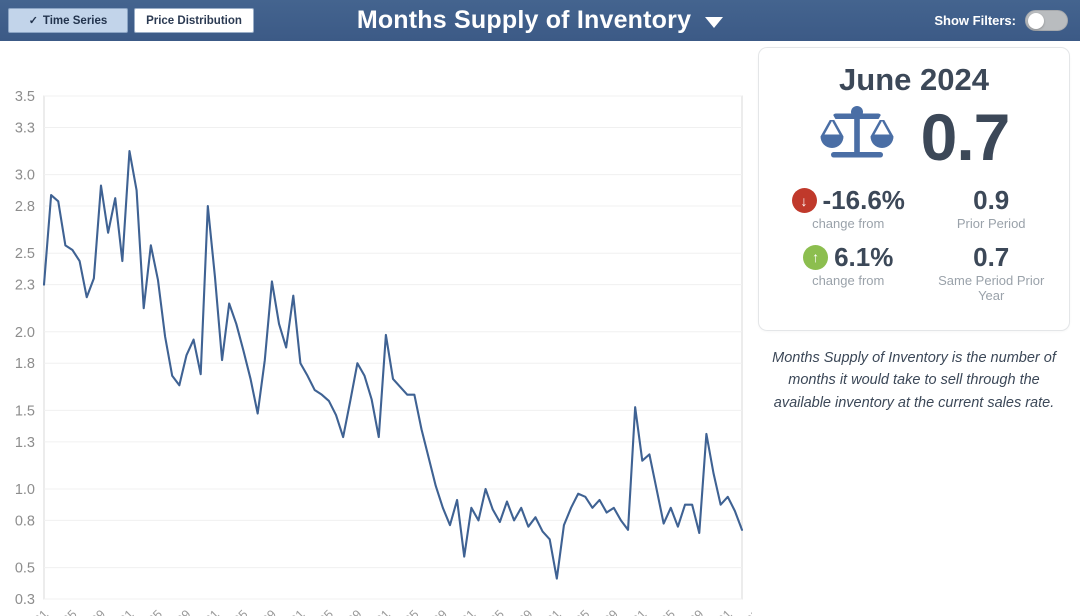 Image resolution: width=1080 pixels, height=616 pixels. I want to click on check-icon: ✓, so click(33, 21).